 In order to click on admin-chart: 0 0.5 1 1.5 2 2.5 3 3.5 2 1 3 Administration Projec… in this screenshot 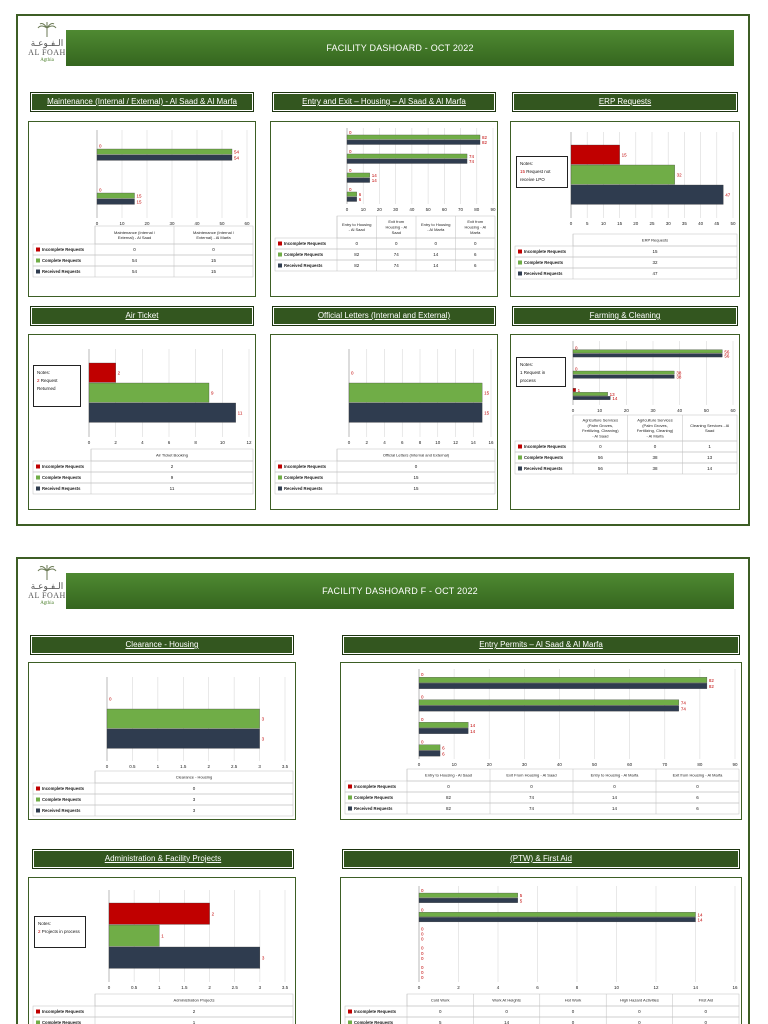, I will do `click(163, 957)`.